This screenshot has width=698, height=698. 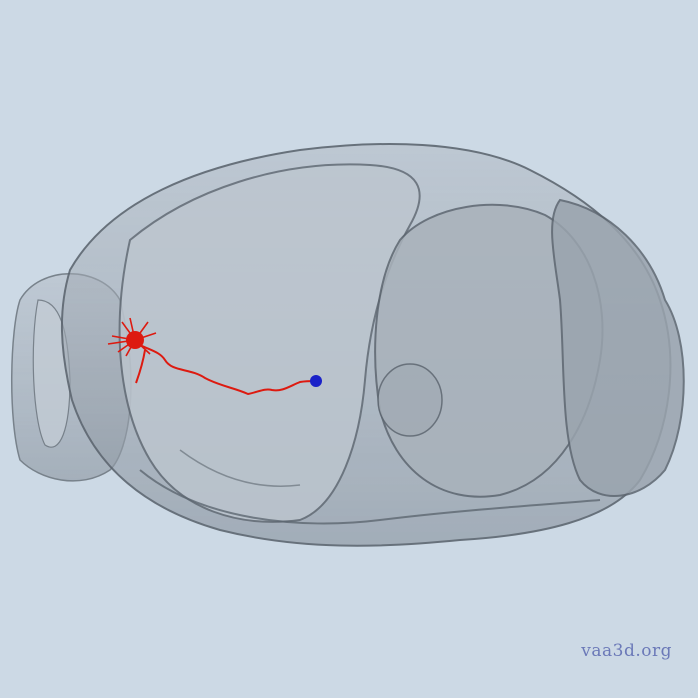 What do you see at coordinates (135, 340) in the screenshot?
I see `arbor-core` at bounding box center [135, 340].